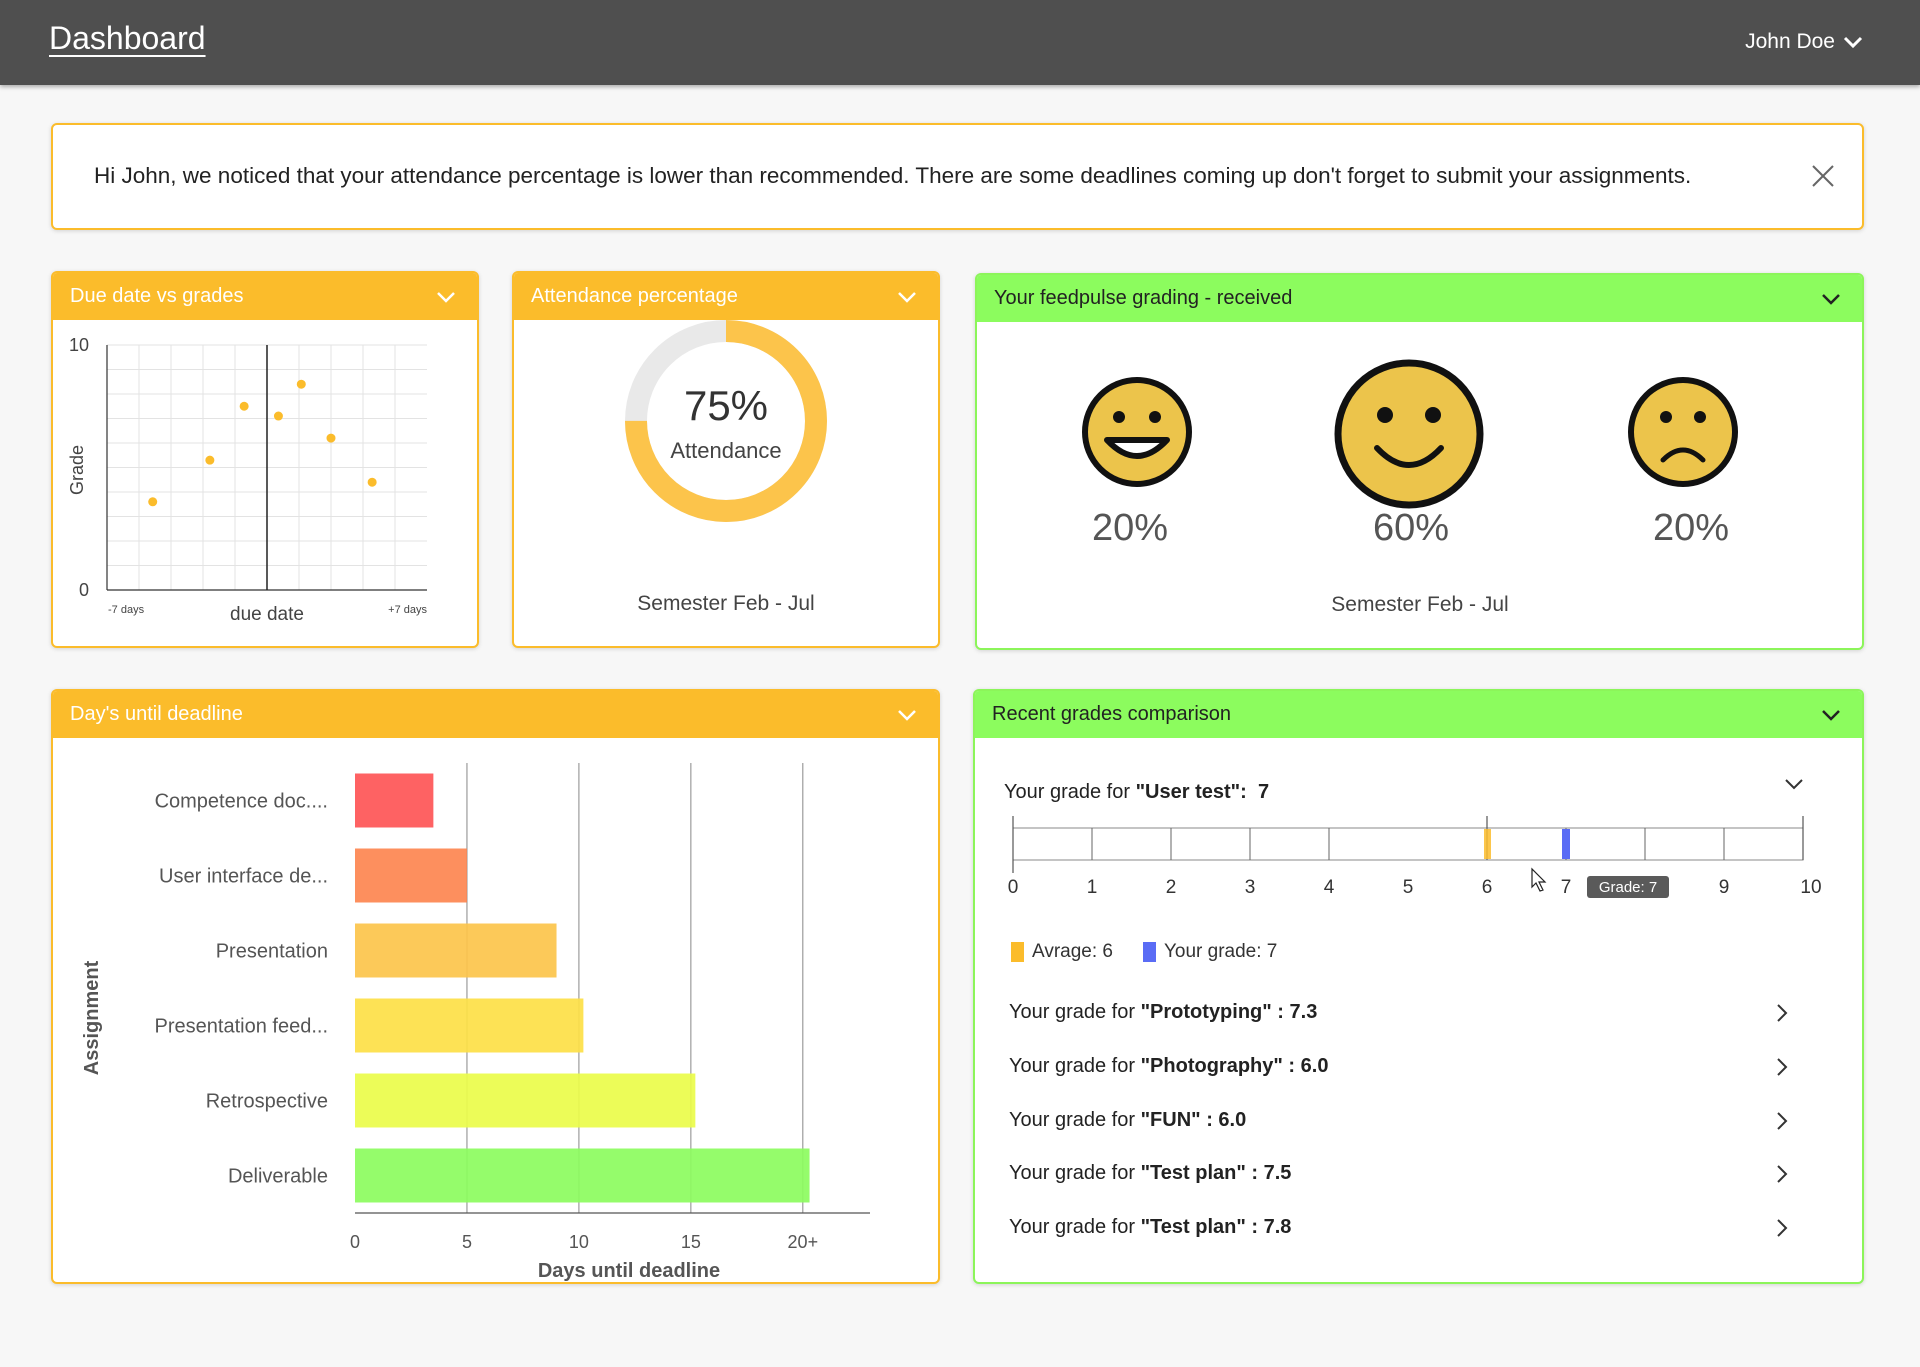 Image resolution: width=1920 pixels, height=1367 pixels. I want to click on card-title: Attendance percentage, so click(634, 296).